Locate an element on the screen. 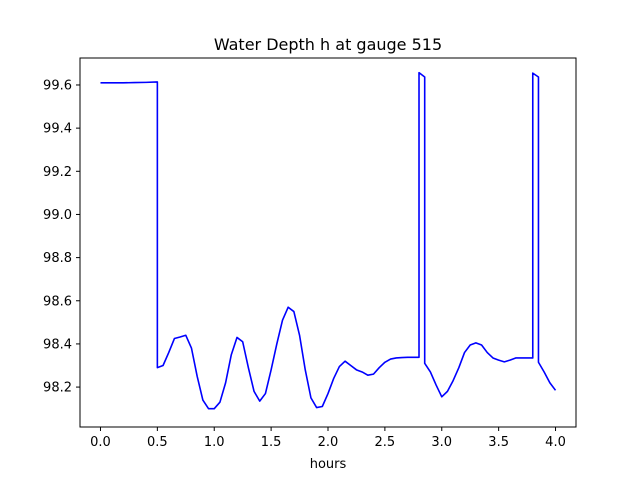 The width and height of the screenshot is (640, 480). x-axis-label: hours is located at coordinates (328, 464).